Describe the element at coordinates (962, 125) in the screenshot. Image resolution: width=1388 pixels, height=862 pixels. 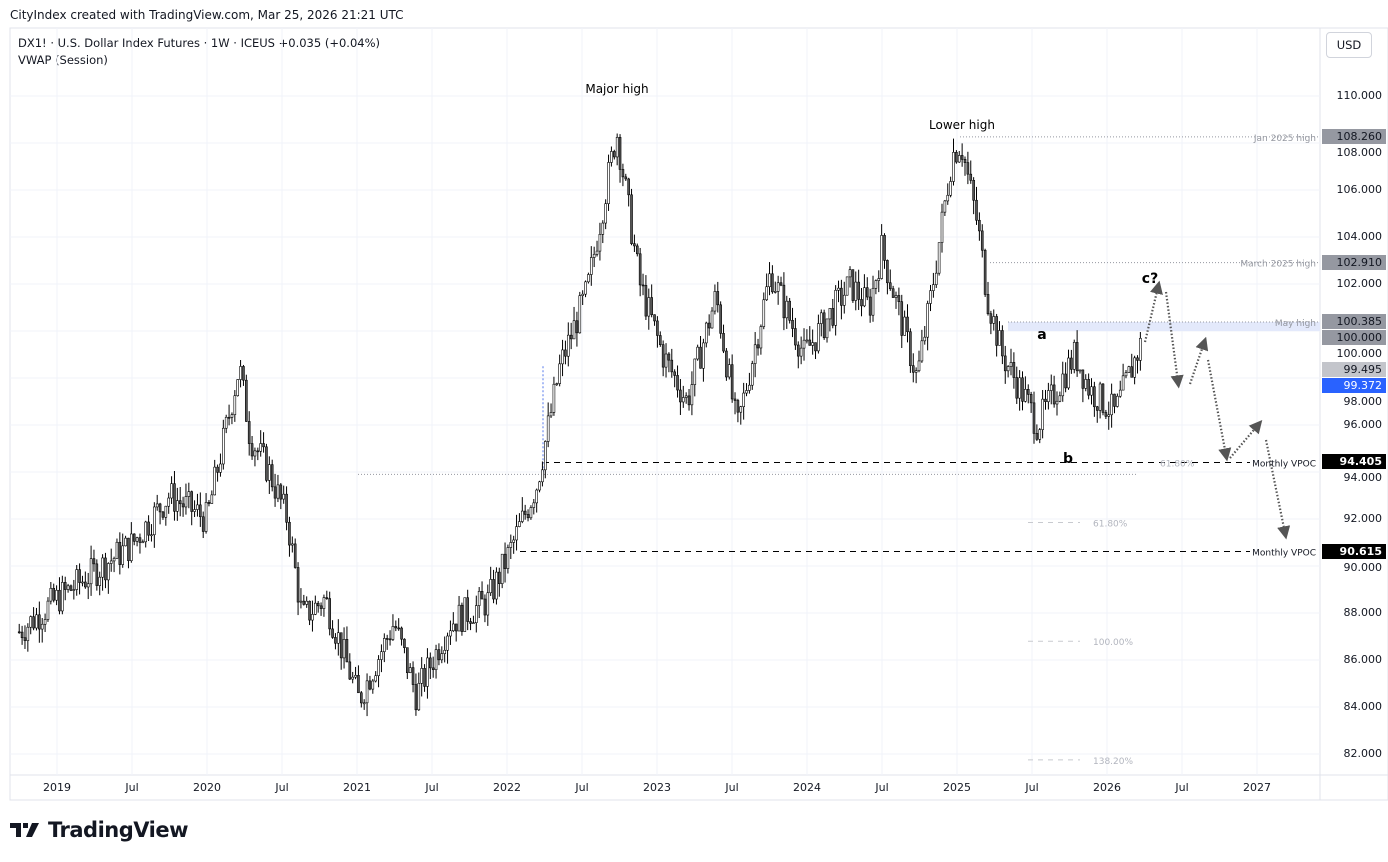
I see `annotation-lower-high: Lower high` at that location.